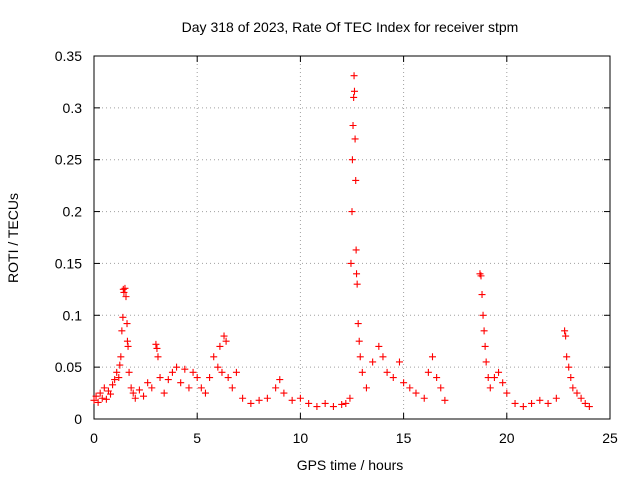 The image size is (640, 480). Describe the element at coordinates (73, 315) in the screenshot. I see `y-tick-label: 0.1` at that location.